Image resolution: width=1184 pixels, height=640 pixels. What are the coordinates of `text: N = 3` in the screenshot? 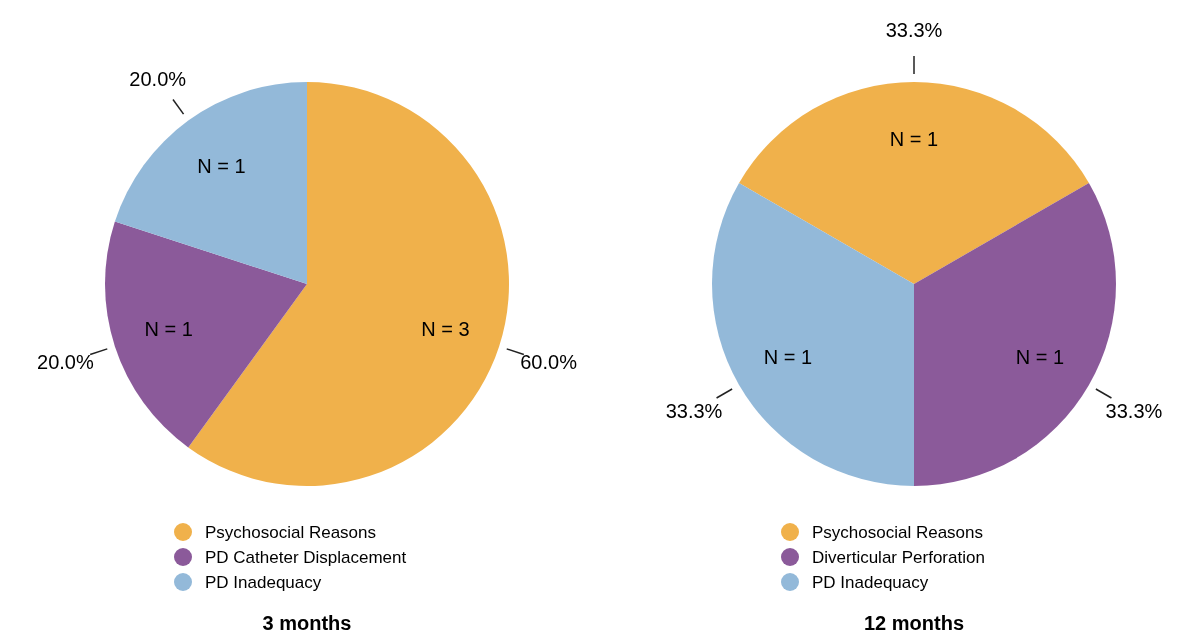 It's located at (445, 328).